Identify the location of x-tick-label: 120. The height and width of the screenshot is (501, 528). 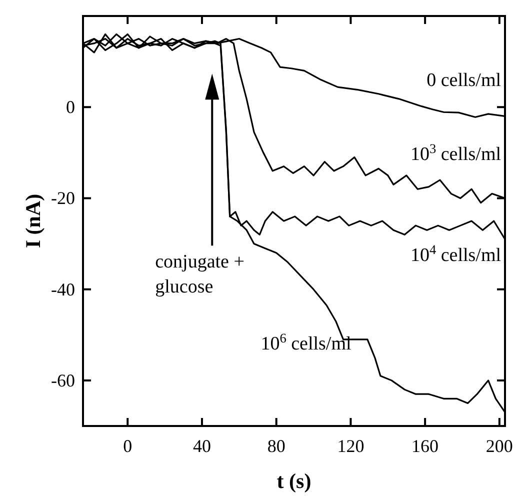
(350, 446).